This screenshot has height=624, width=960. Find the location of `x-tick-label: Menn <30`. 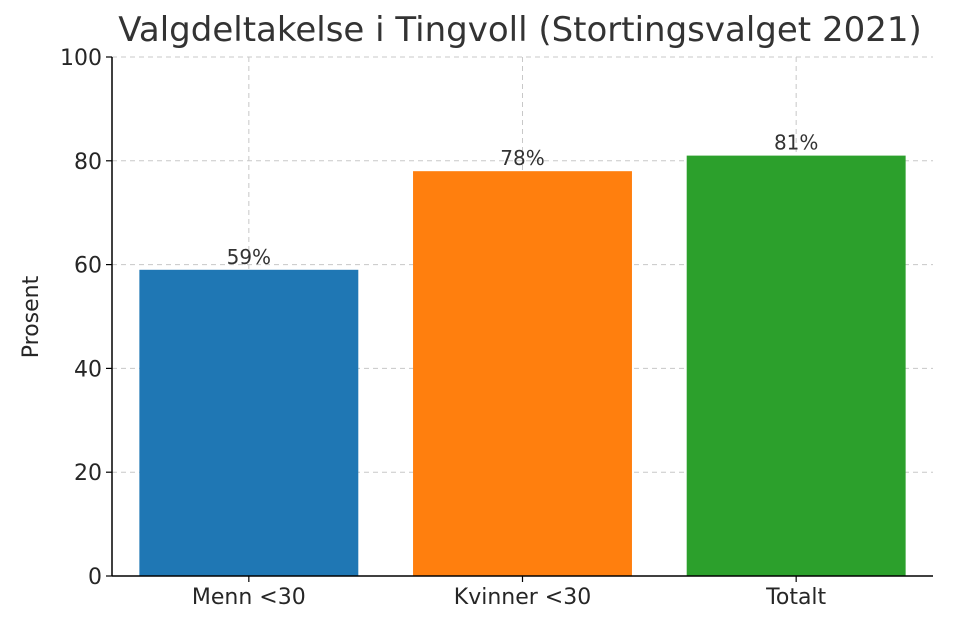

x-tick-label: Menn <30 is located at coordinates (249, 597).